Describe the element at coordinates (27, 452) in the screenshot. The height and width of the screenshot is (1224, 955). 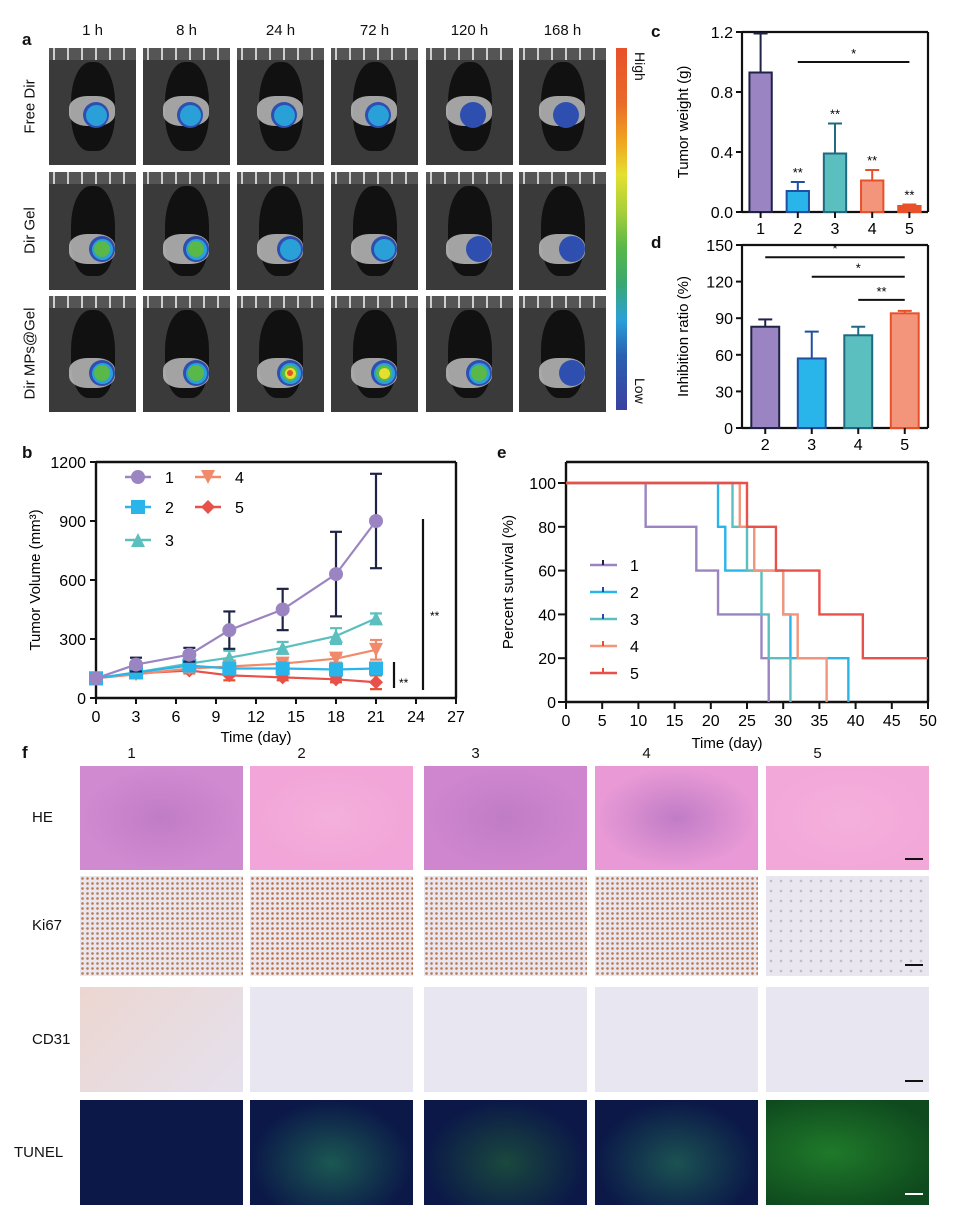
I see `panel-b-label: b` at that location.